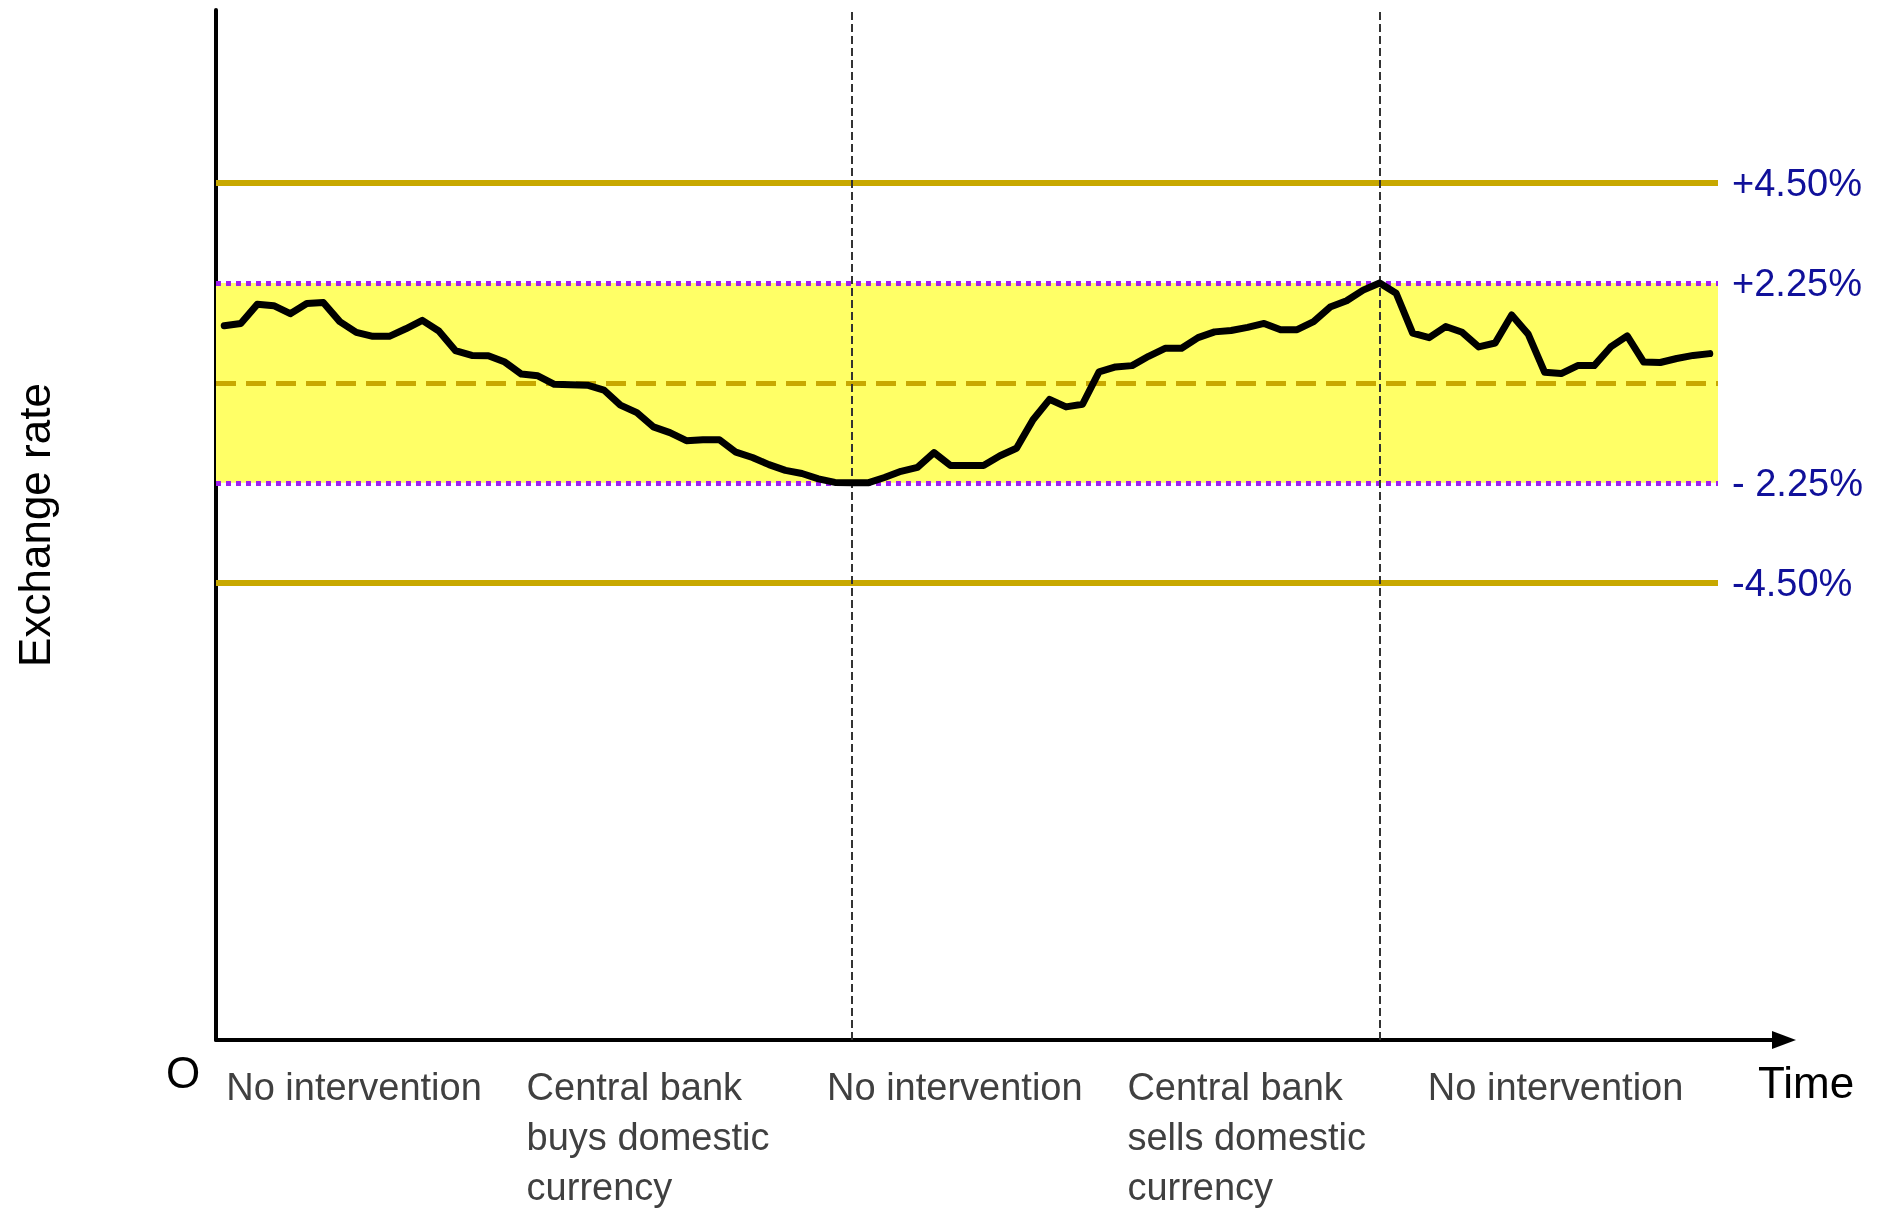 Image resolution: width=1903 pixels, height=1210 pixels. I want to click on y-tick-label: - 2.25%, so click(1797, 482).